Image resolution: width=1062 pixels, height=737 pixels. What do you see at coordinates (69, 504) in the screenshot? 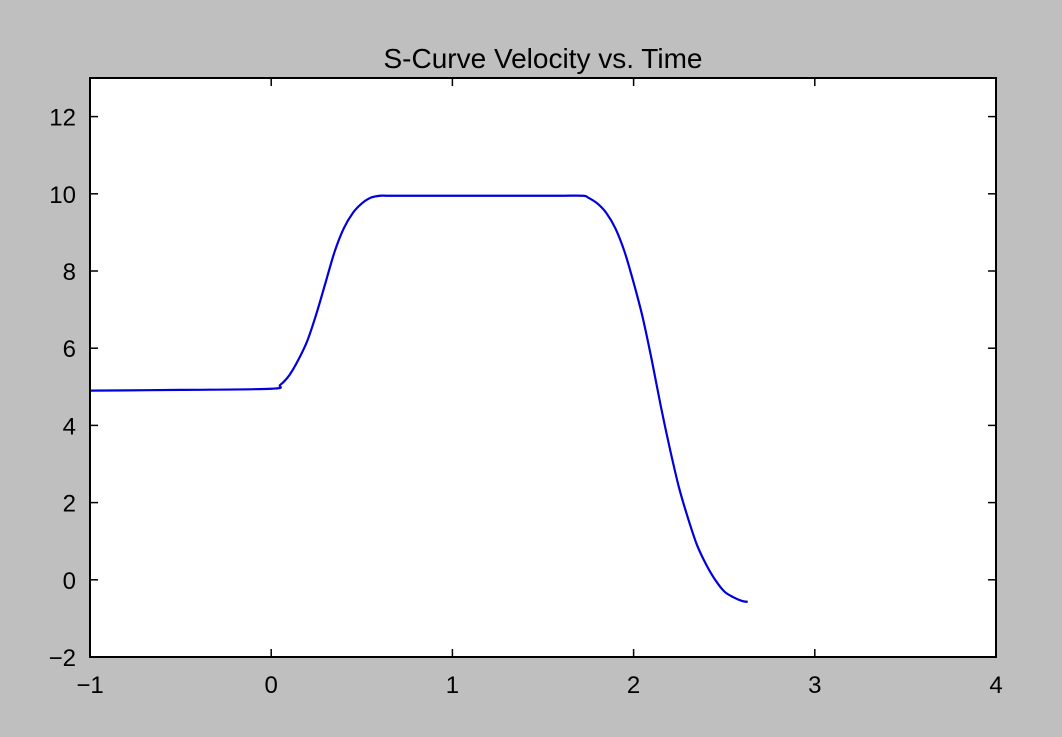
I see `y-tick-label: 2` at bounding box center [69, 504].